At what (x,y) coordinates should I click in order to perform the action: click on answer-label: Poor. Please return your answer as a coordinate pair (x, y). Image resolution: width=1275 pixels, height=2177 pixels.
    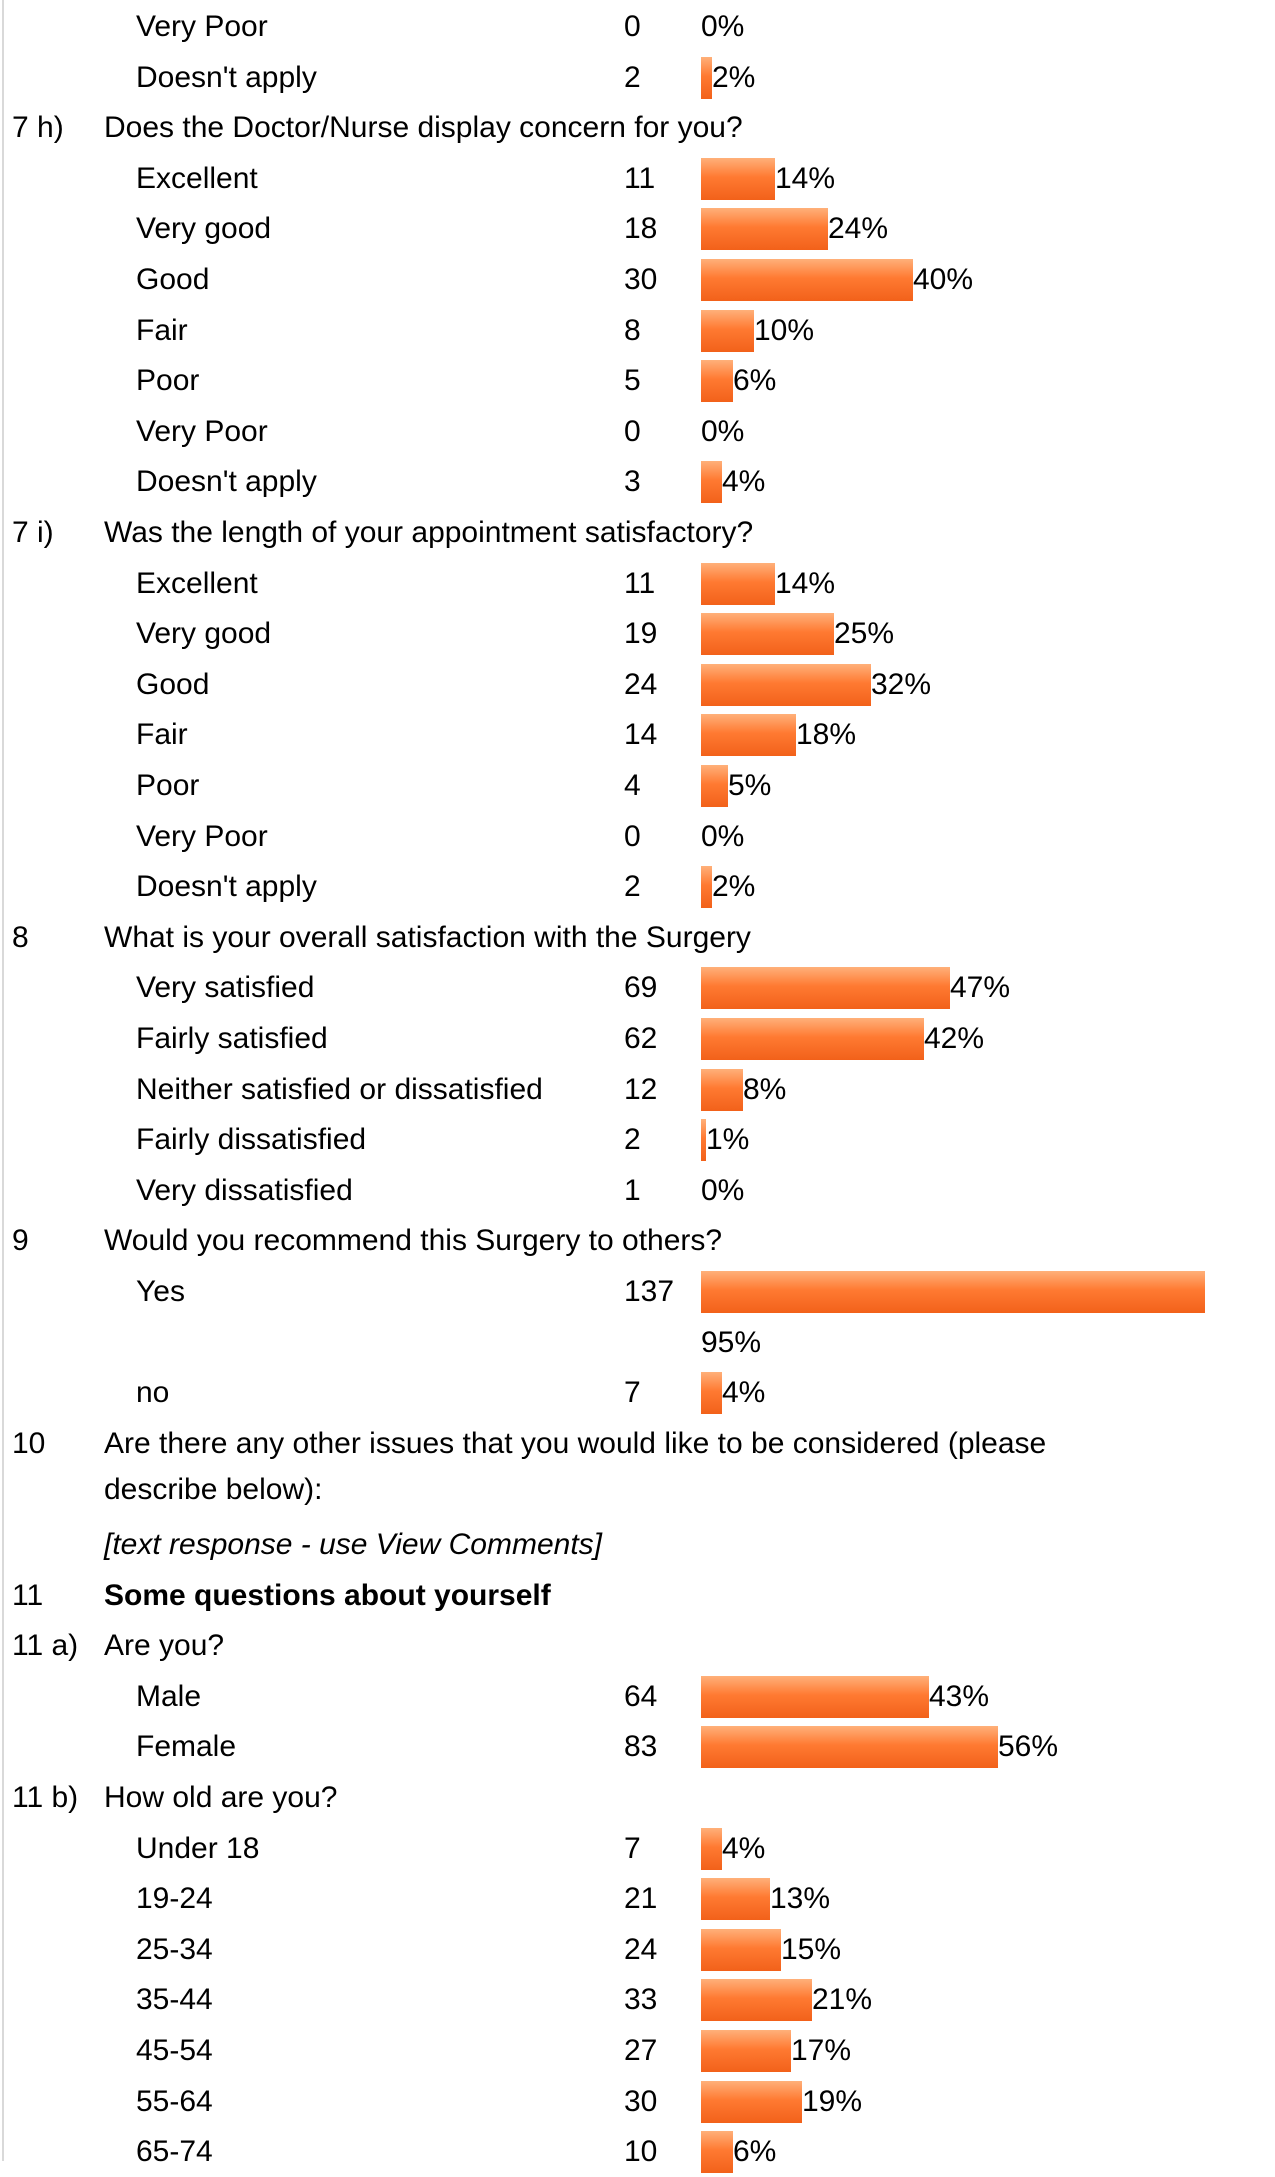
    Looking at the image, I should click on (168, 785).